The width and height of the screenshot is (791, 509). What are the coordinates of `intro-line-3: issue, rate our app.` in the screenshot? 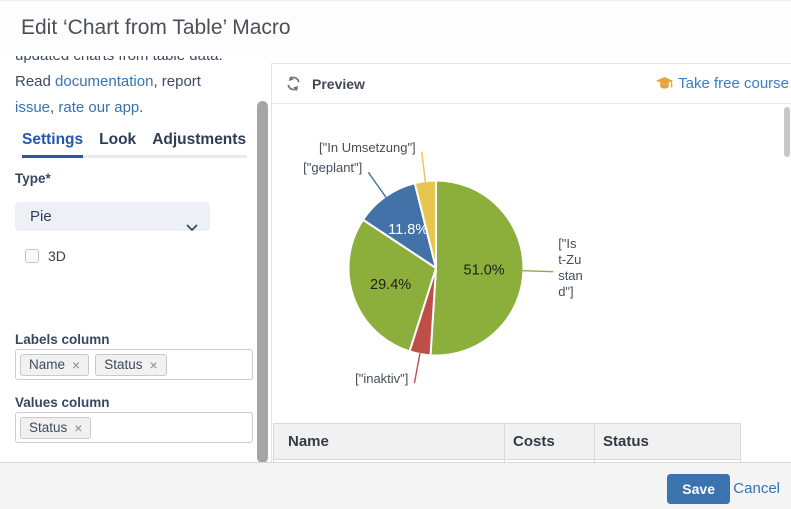 It's located at (79, 107).